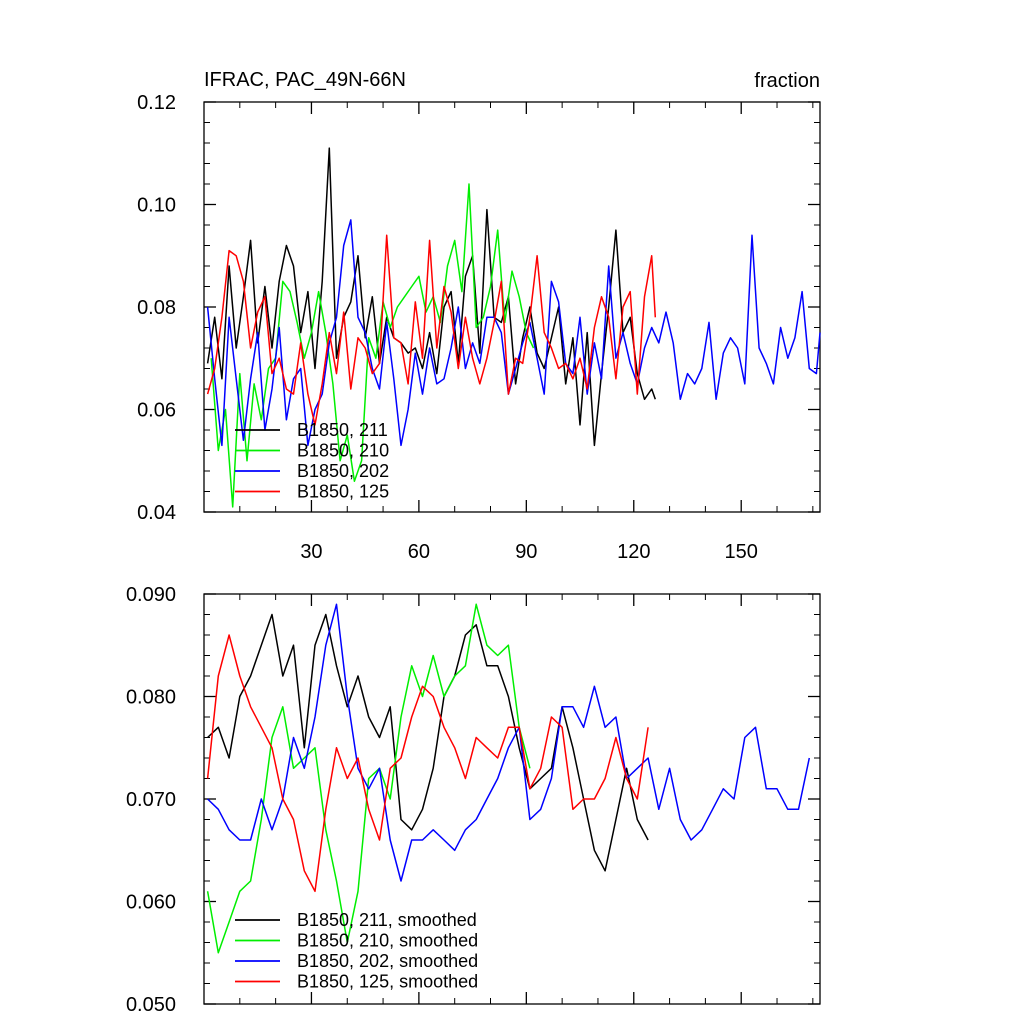  Describe the element at coordinates (387, 982) in the screenshot. I see `legend-label-4: B1850, 125, smoothed` at that location.